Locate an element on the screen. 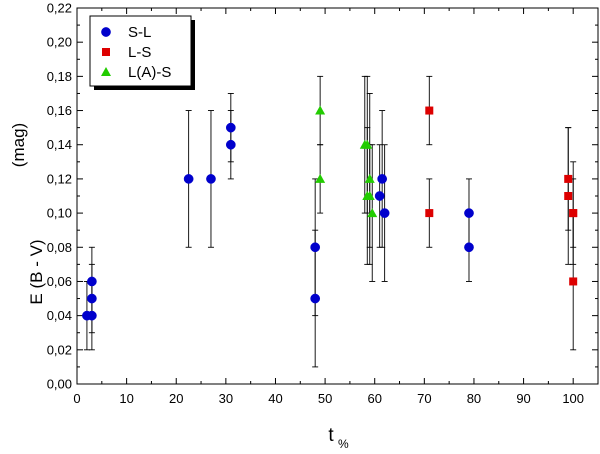 Image resolution: width=600 pixels, height=454 pixels. y-tick-label: 0,10 is located at coordinates (59, 213).